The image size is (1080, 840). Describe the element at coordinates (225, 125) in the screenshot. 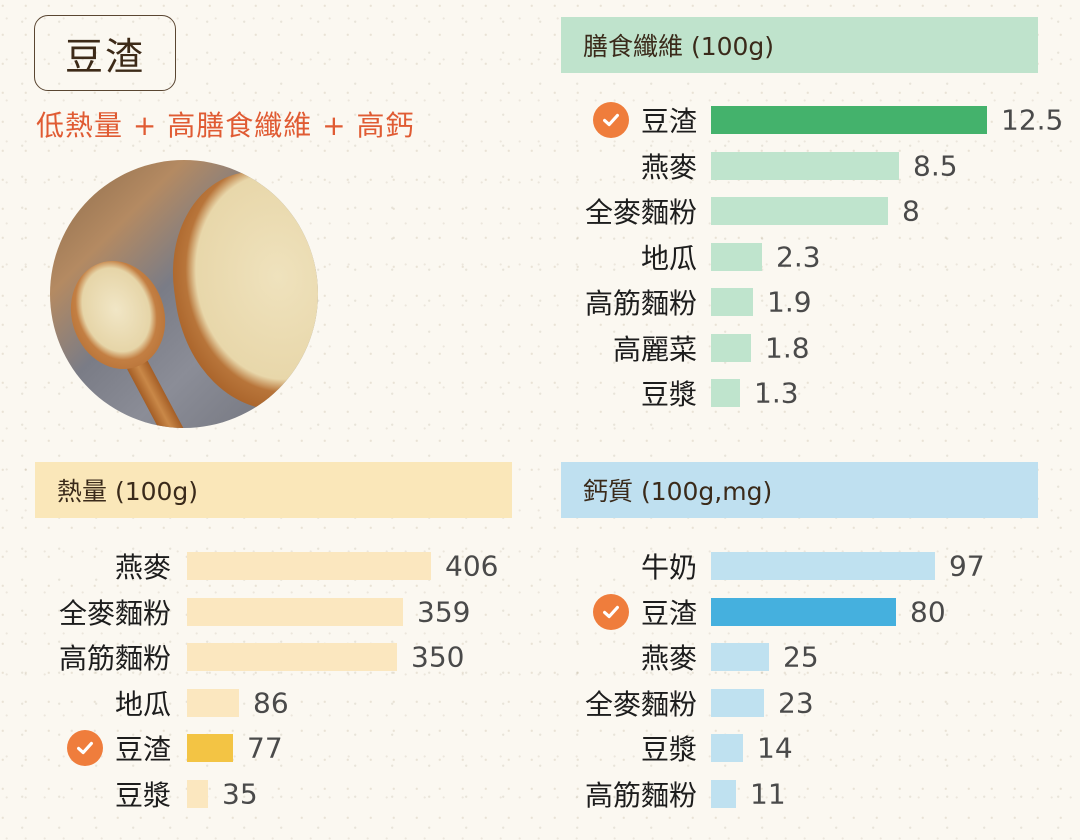

I see `subtitle: 低熱量 + 高膳食纖維 + 高鈣` at that location.